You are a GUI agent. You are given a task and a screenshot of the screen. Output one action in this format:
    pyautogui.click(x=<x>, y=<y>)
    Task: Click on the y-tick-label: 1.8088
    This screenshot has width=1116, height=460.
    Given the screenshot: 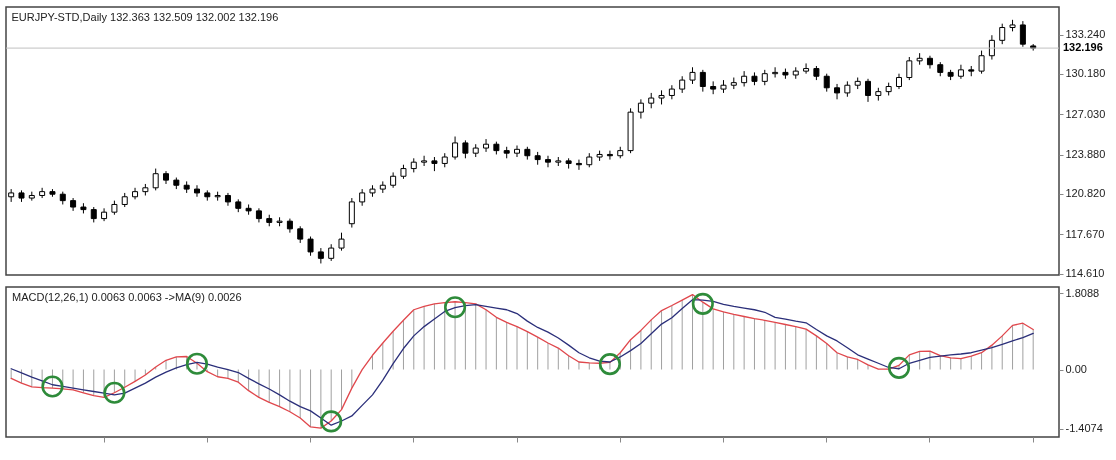 What is the action you would take?
    pyautogui.click(x=1082, y=292)
    